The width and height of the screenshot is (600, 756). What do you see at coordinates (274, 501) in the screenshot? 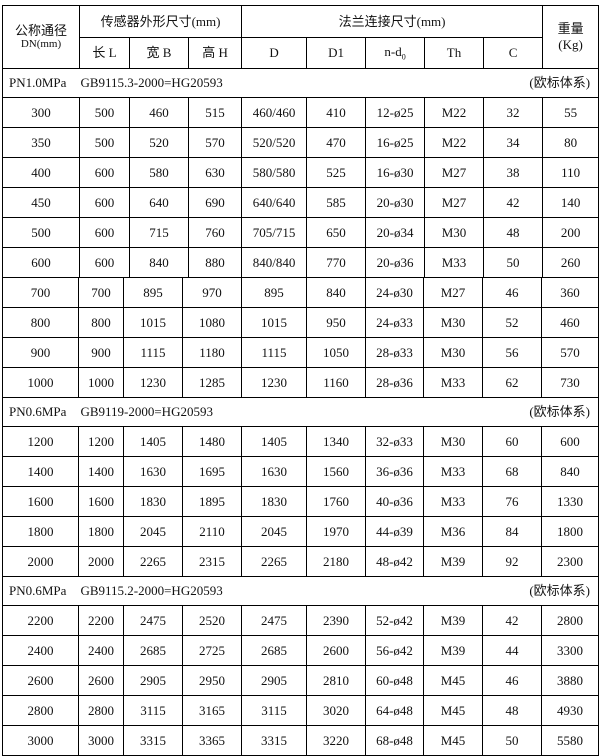
I see `table-cell: 1830` at bounding box center [274, 501].